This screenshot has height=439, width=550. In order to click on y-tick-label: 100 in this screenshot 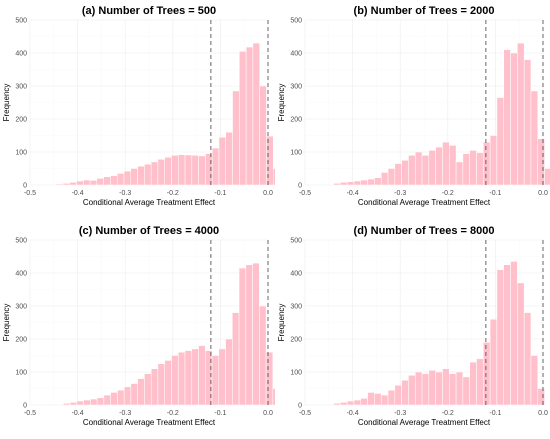, I will do `click(21, 153)`.